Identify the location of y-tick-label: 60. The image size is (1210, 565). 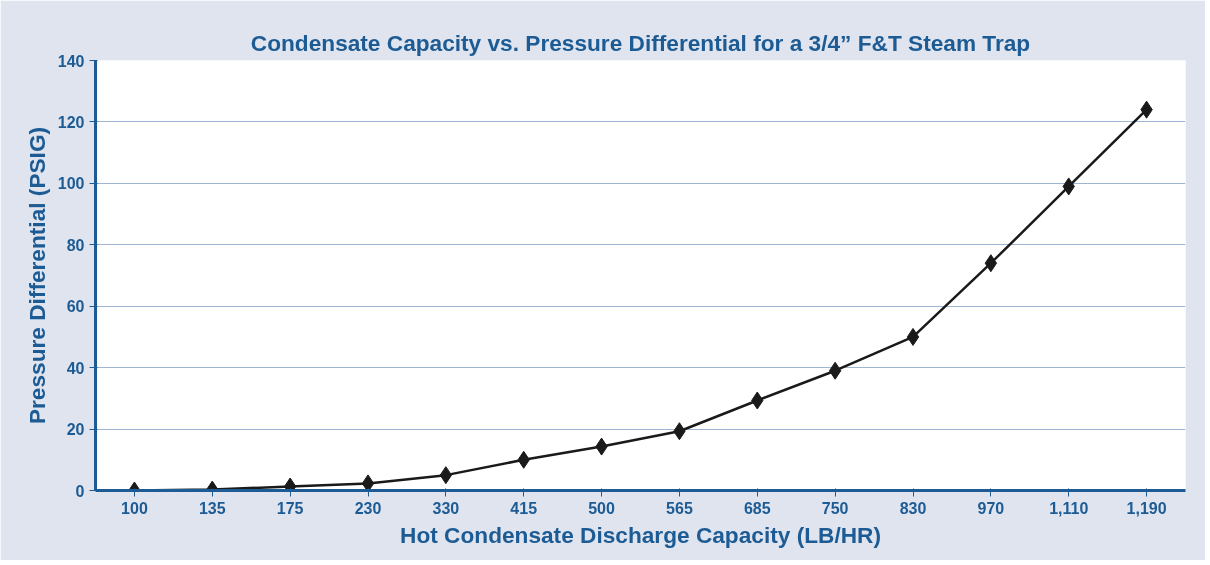
(75, 307).